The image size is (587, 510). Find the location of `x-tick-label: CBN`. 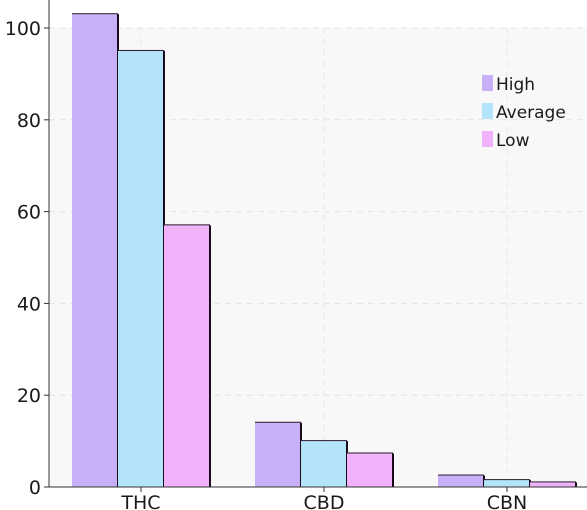

x-tick-label: CBN is located at coordinates (507, 501).